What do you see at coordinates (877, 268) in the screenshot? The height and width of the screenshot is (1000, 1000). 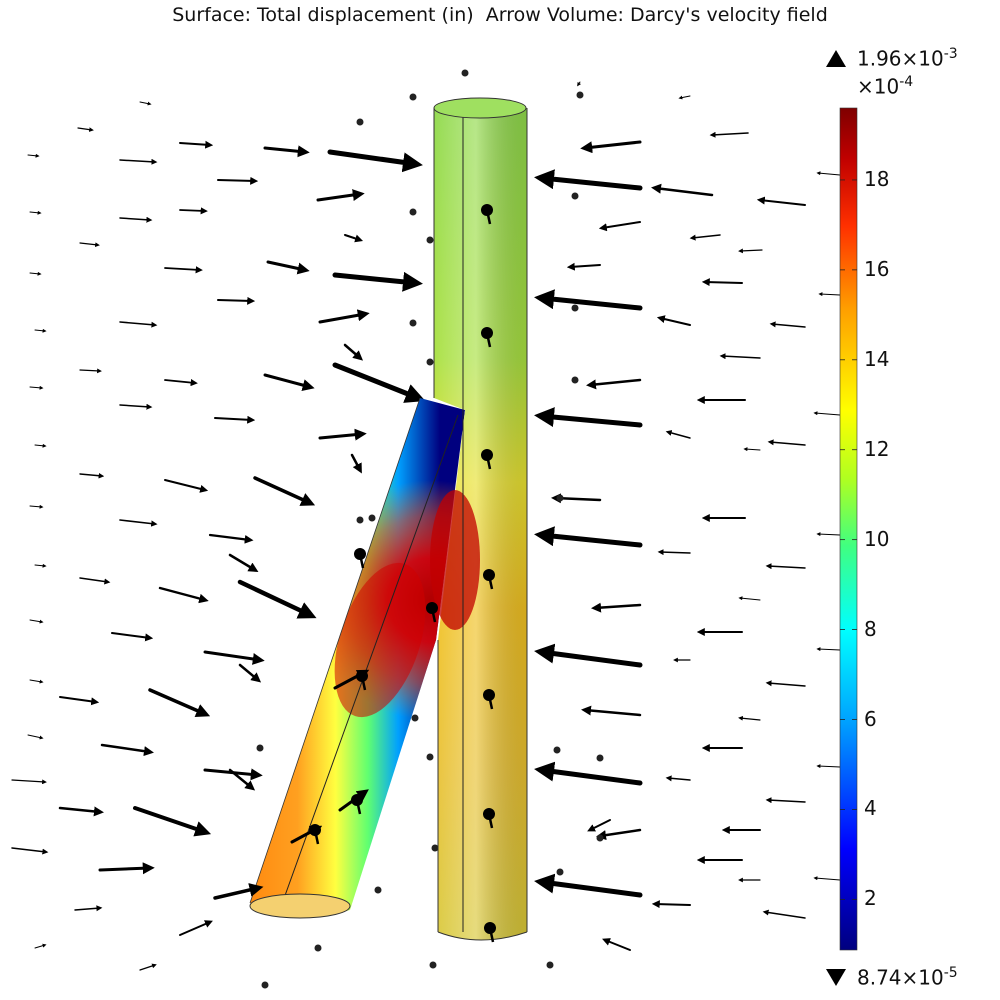 I see `colorbar-tick-label: 16` at bounding box center [877, 268].